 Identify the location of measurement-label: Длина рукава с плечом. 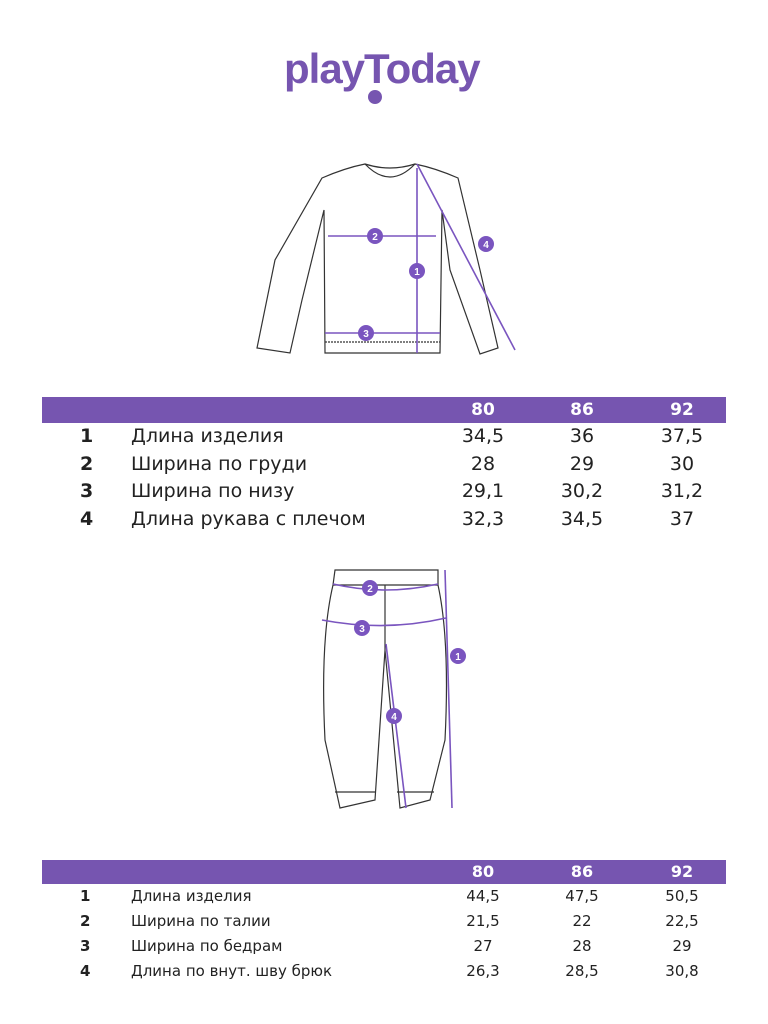
(248, 518).